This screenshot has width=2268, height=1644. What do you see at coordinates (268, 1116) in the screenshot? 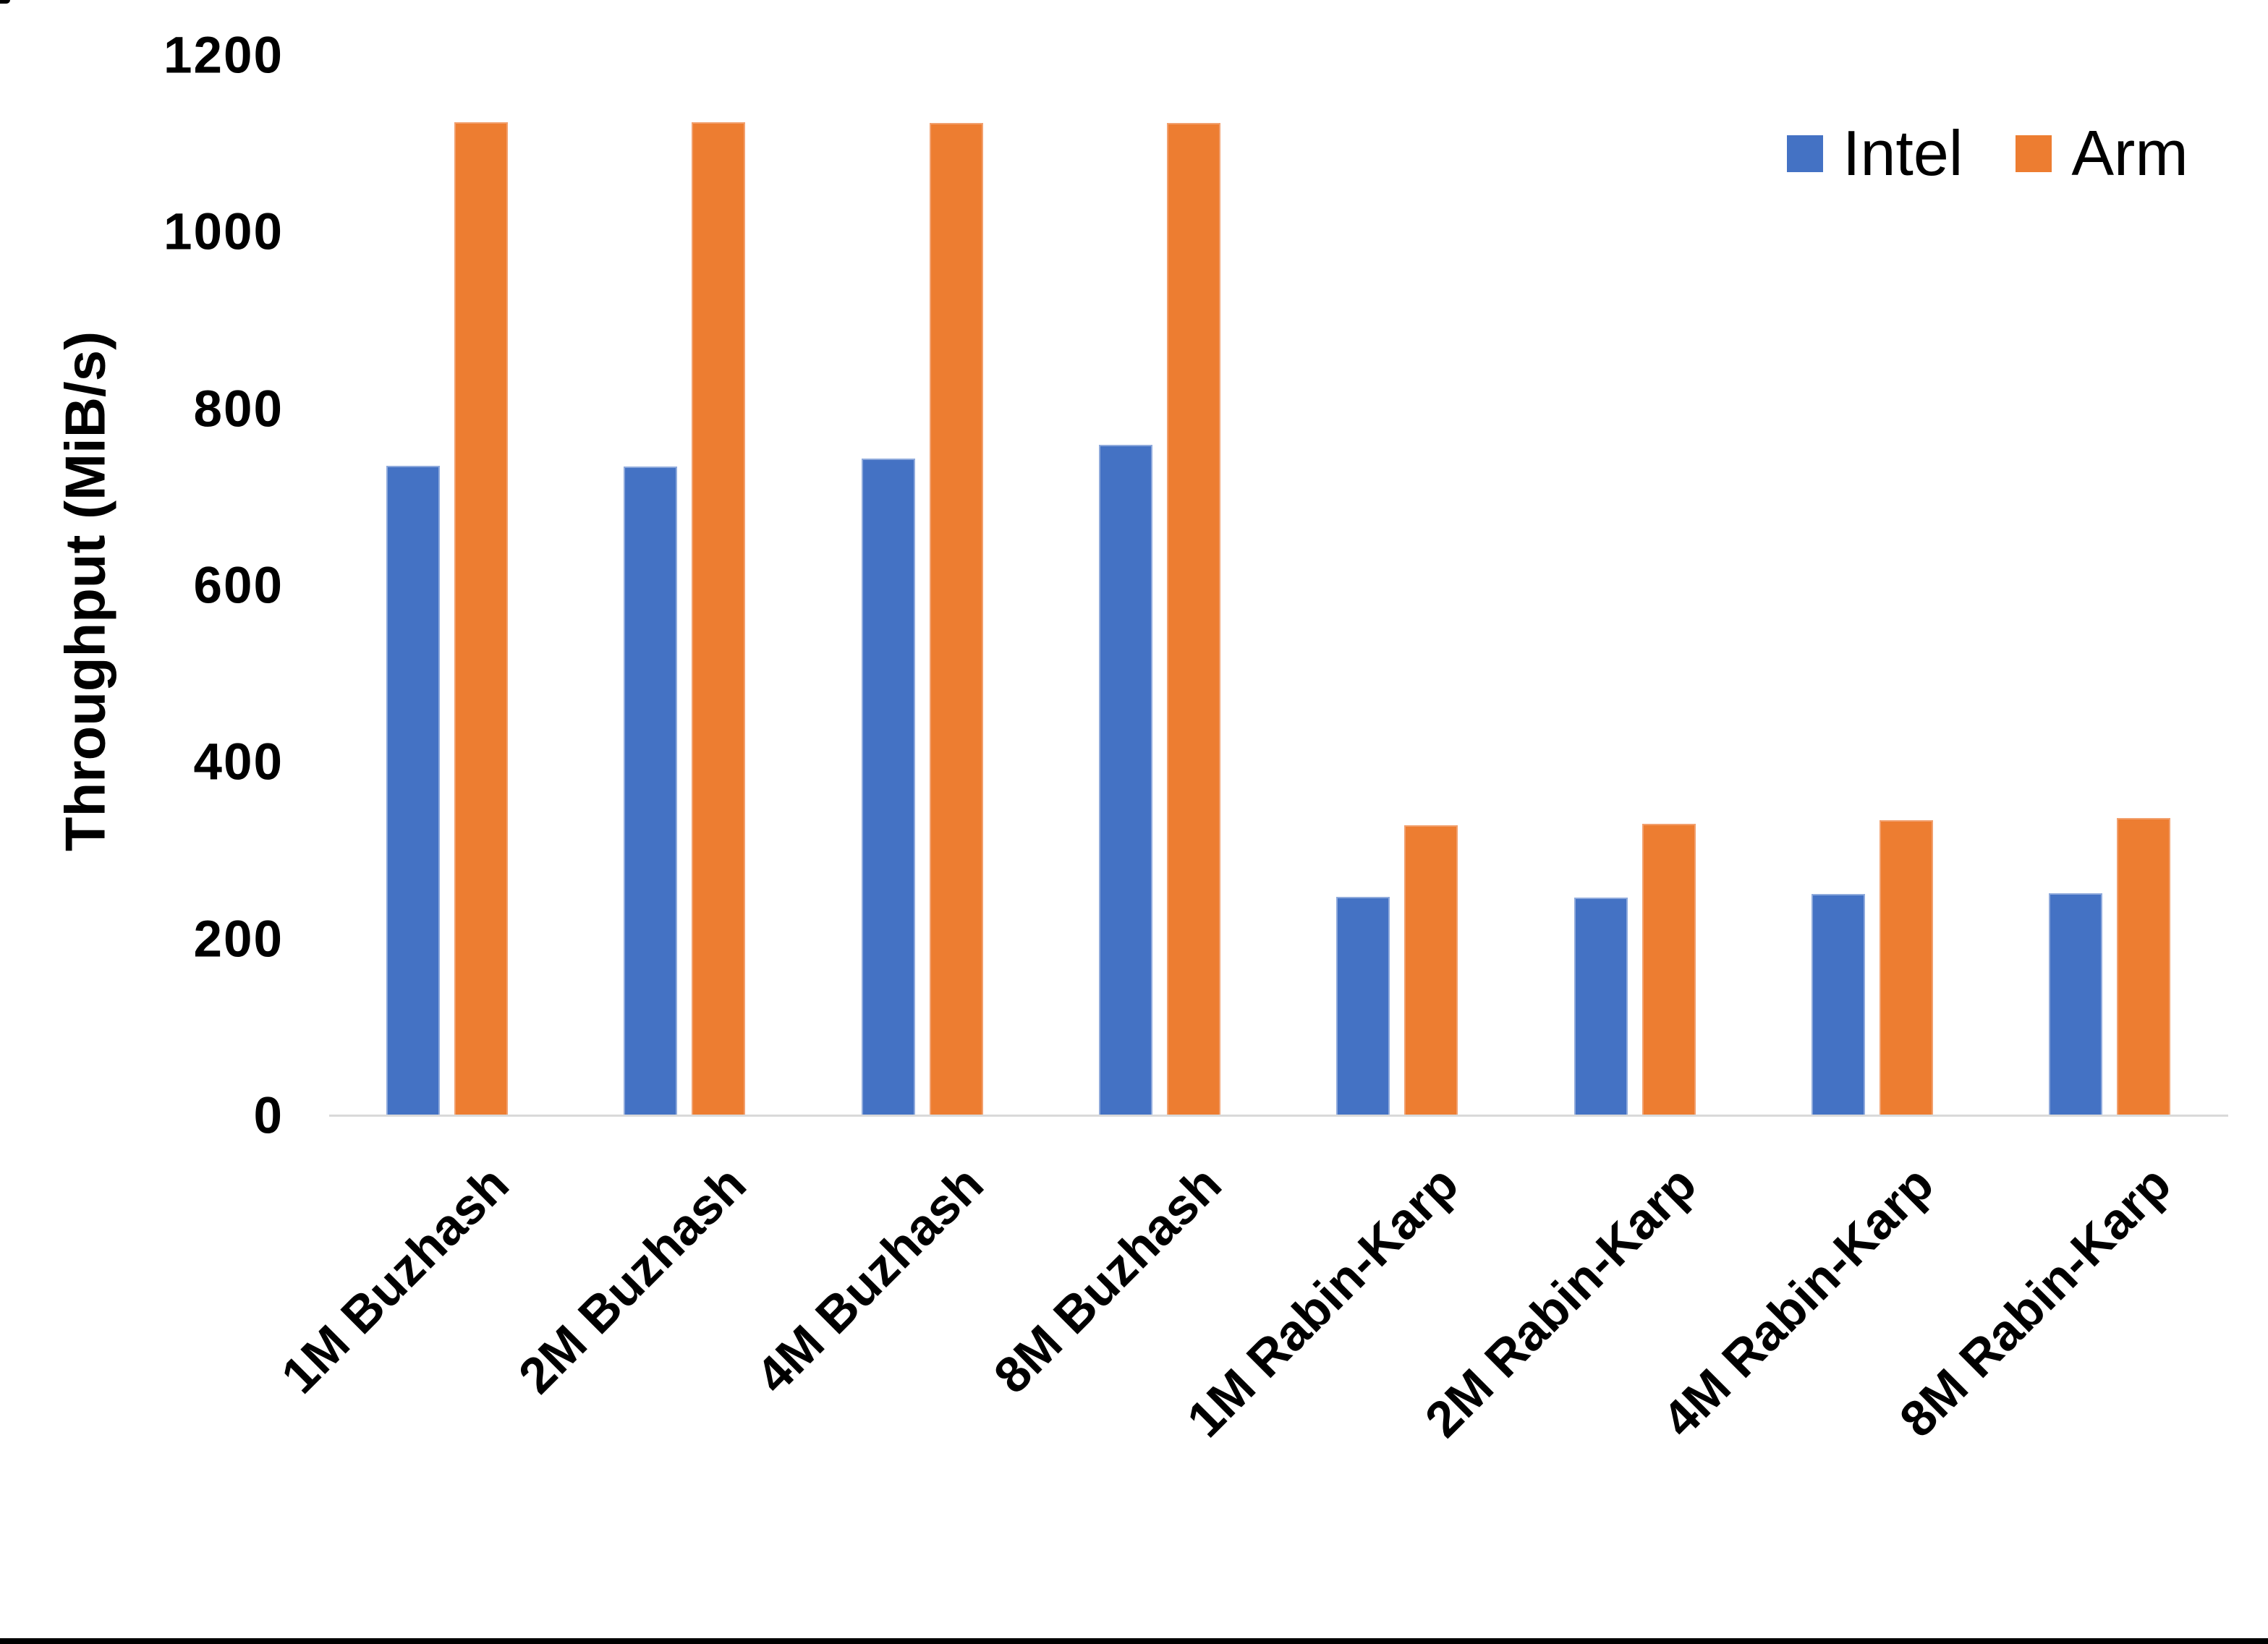
I see `y-tick-label-0: 0` at bounding box center [268, 1116].